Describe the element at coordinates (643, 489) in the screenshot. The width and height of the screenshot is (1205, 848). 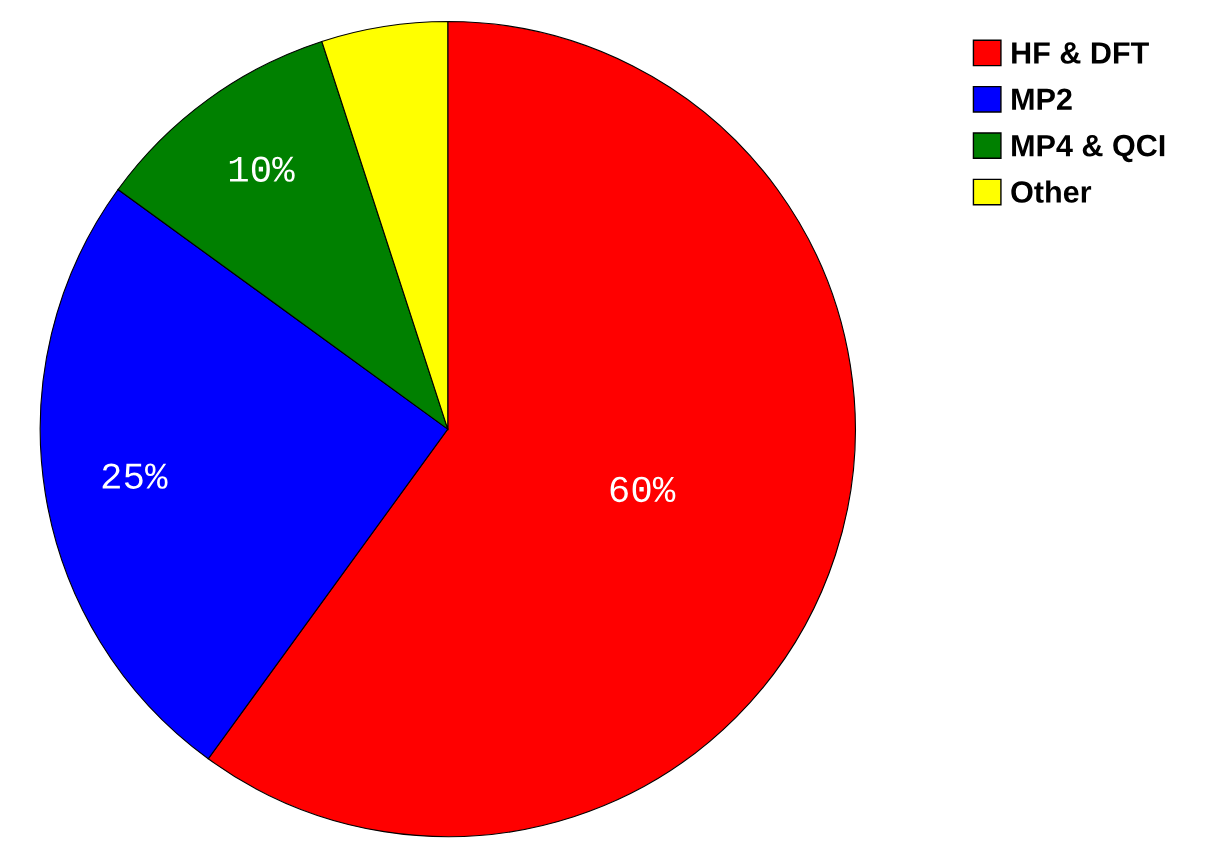
I see `data-label: 60%` at that location.